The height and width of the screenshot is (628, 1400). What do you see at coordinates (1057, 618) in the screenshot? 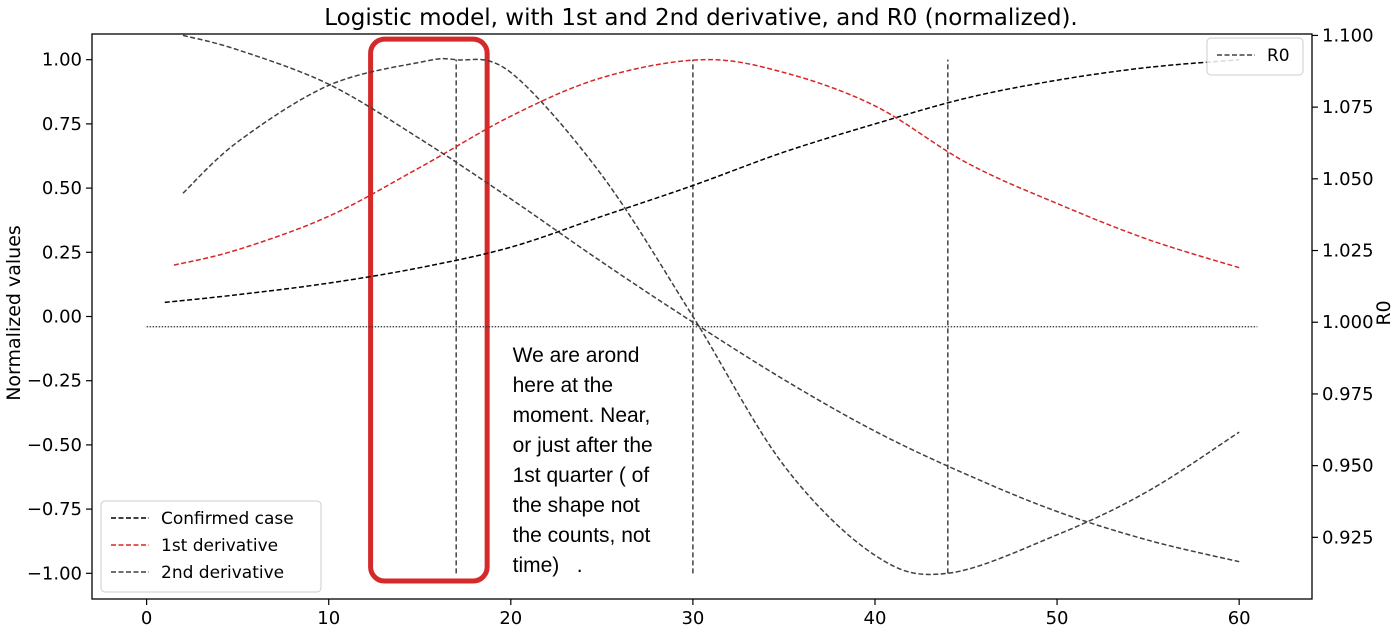
I see `x-tick-label: 50` at bounding box center [1057, 618].